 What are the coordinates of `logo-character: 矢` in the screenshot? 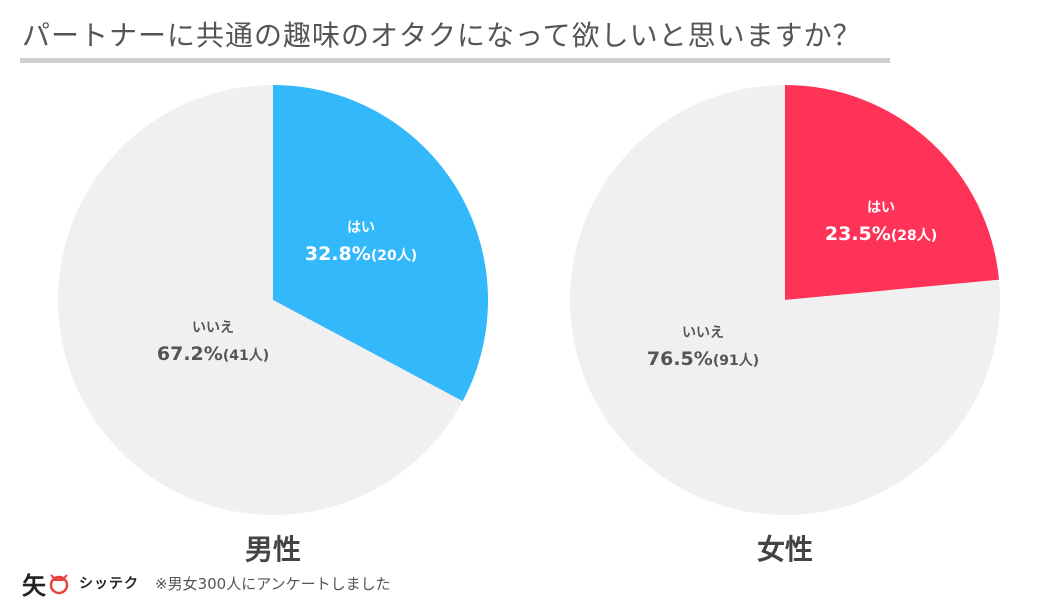 It's located at (34, 585).